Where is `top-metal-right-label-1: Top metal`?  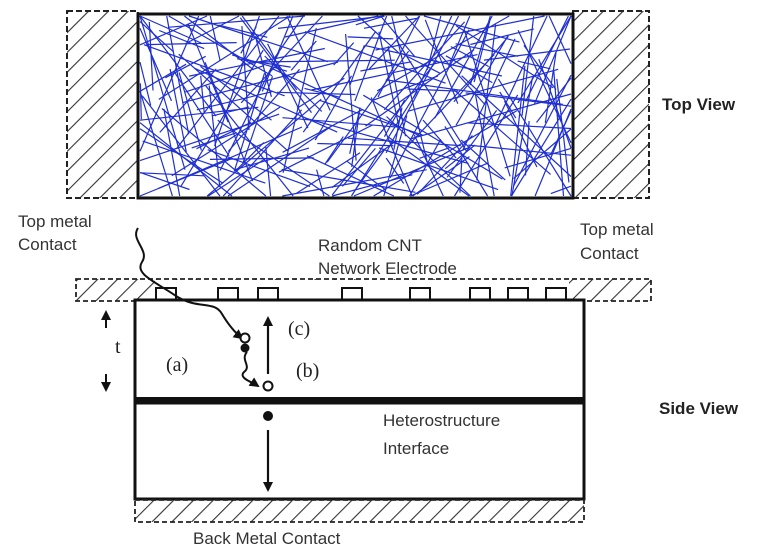
top-metal-right-label-1: Top metal is located at coordinates (617, 229).